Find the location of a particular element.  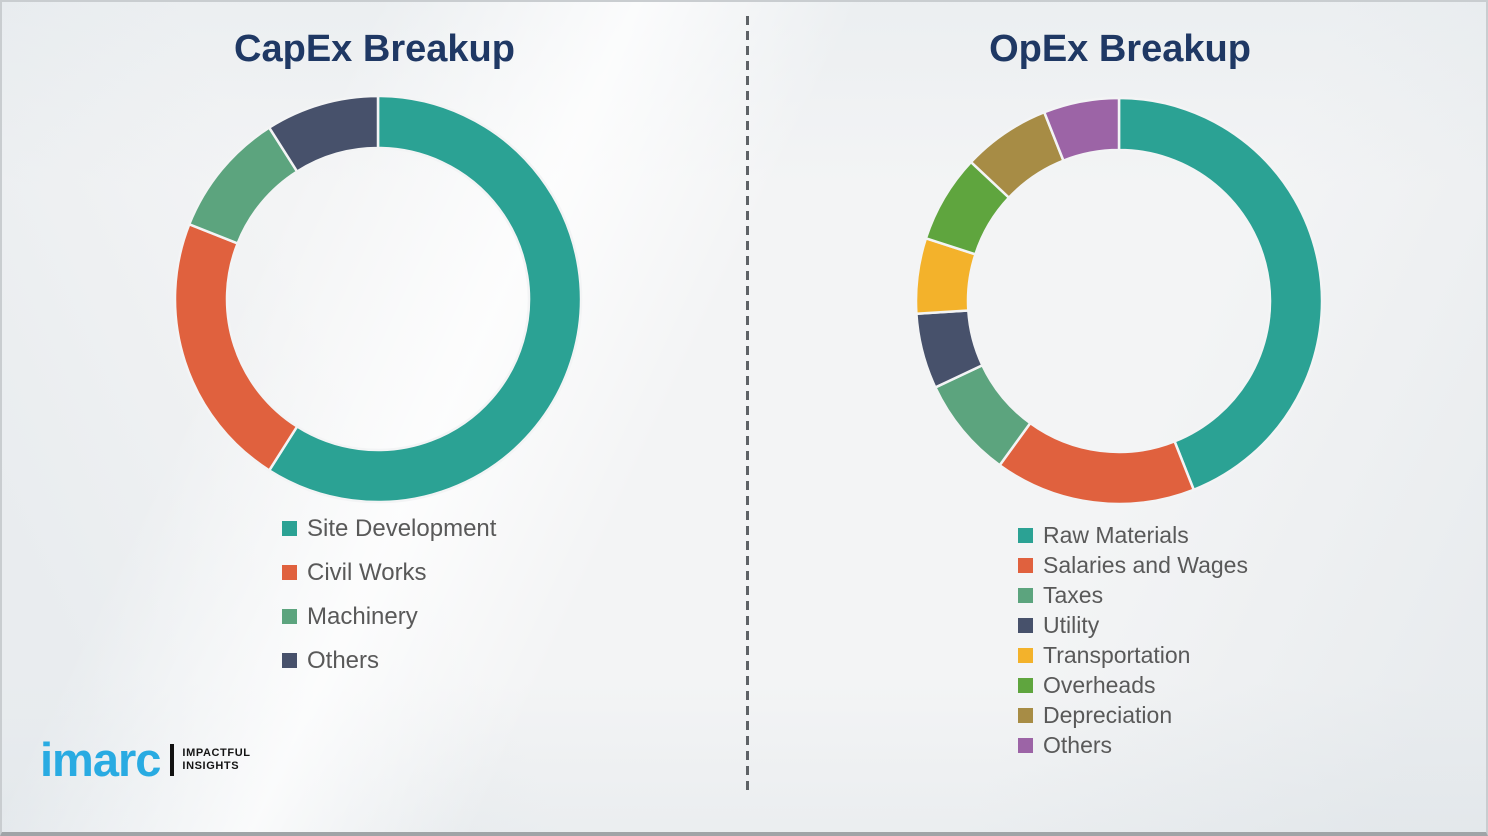

donut-segment-site-development is located at coordinates (425, 299).